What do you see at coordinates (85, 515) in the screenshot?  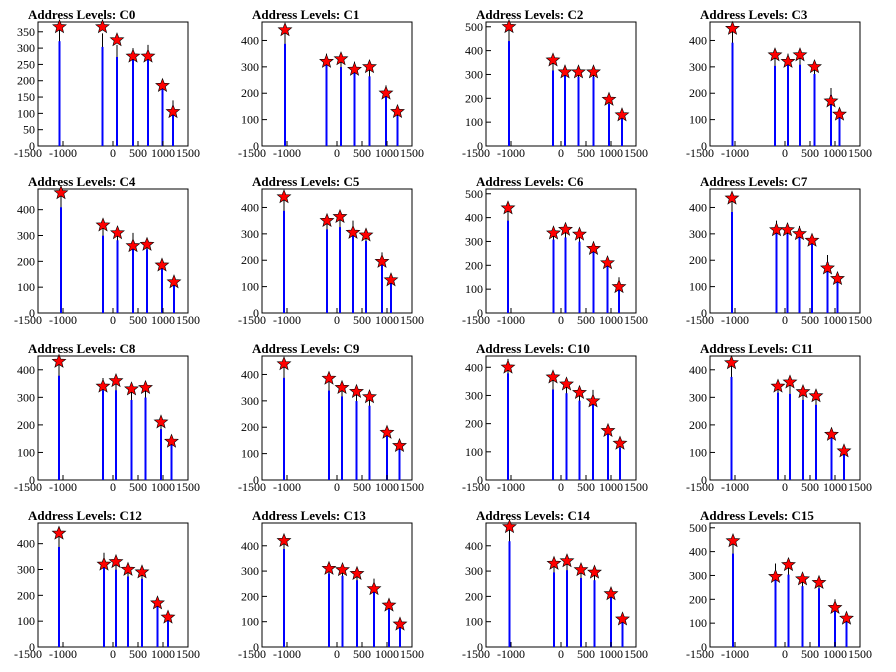 I see `panel-title: Address Levels: C12` at bounding box center [85, 515].